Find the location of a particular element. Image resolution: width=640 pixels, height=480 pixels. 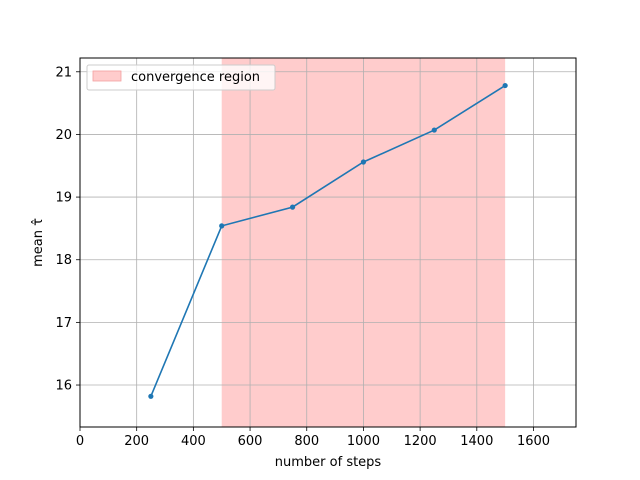

x-tick-label: 1600 is located at coordinates (533, 441).